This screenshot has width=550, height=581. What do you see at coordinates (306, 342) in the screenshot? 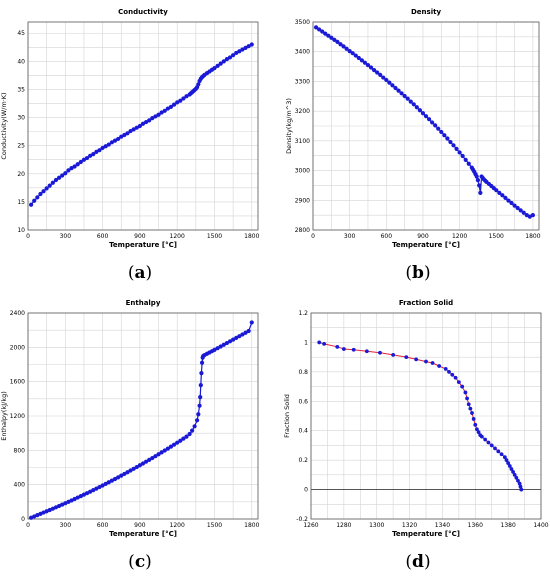
I see `y-tick-label: 1` at bounding box center [306, 342].